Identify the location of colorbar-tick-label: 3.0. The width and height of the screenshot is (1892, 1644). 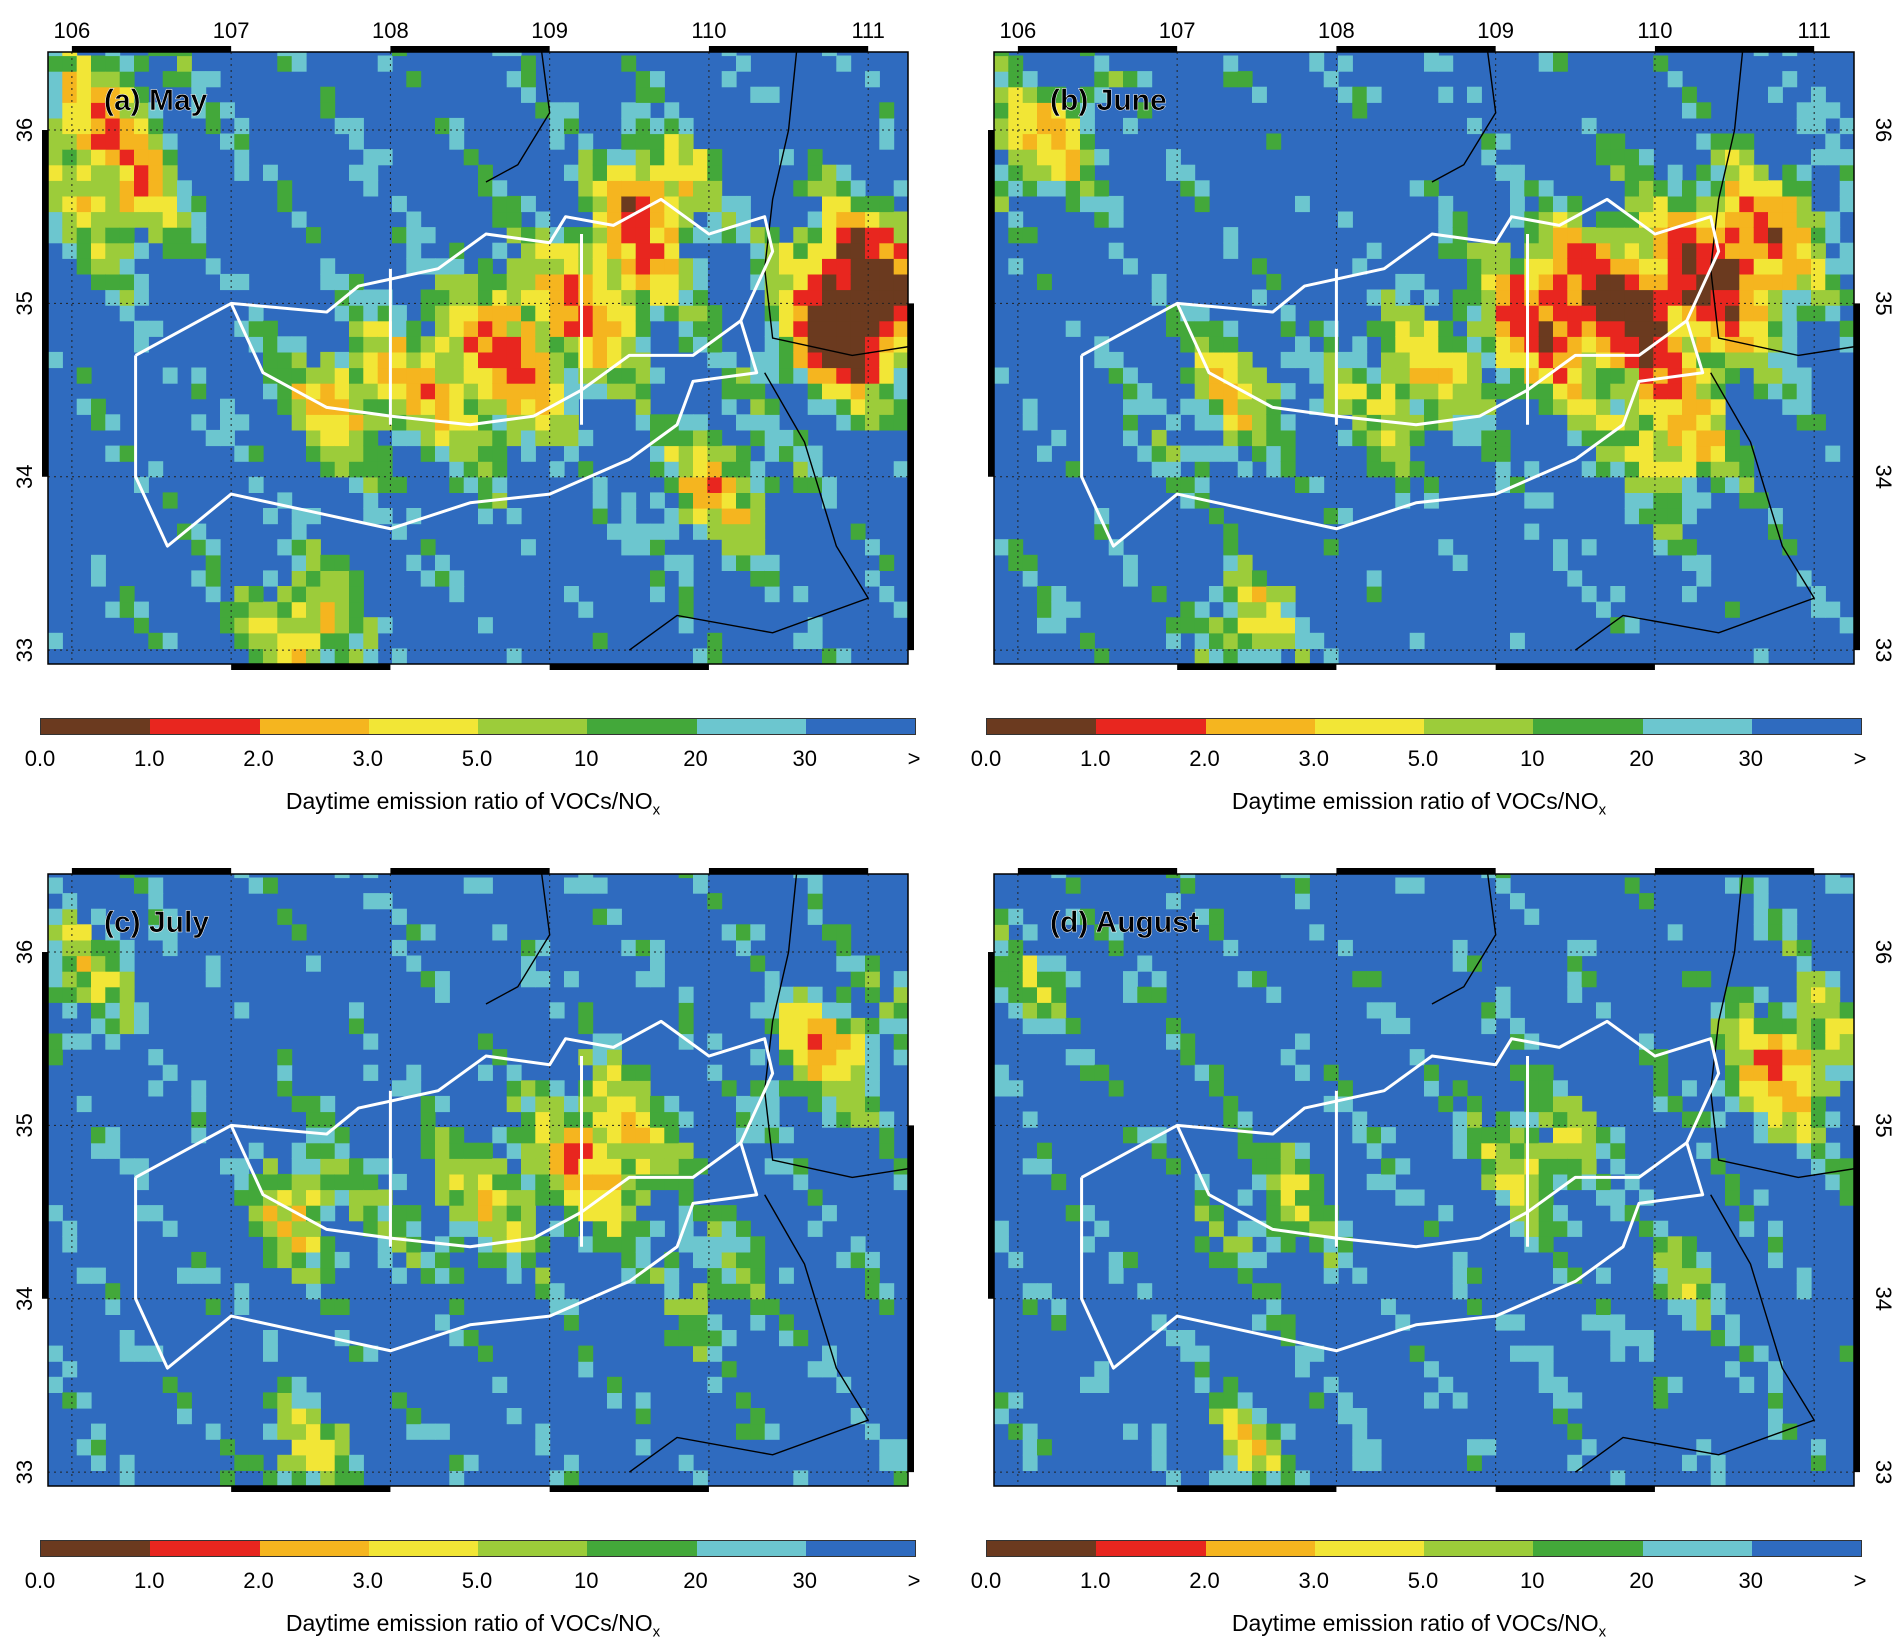
(368, 758).